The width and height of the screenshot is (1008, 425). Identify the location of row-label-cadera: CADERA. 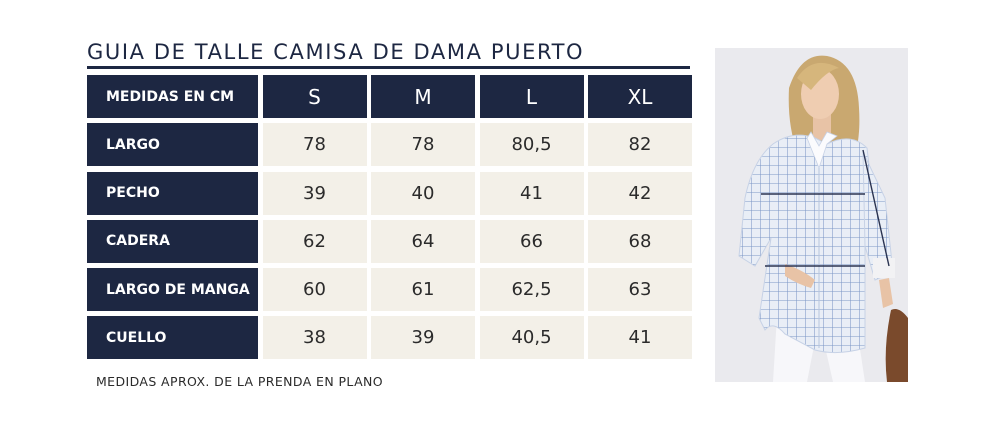
(172, 241).